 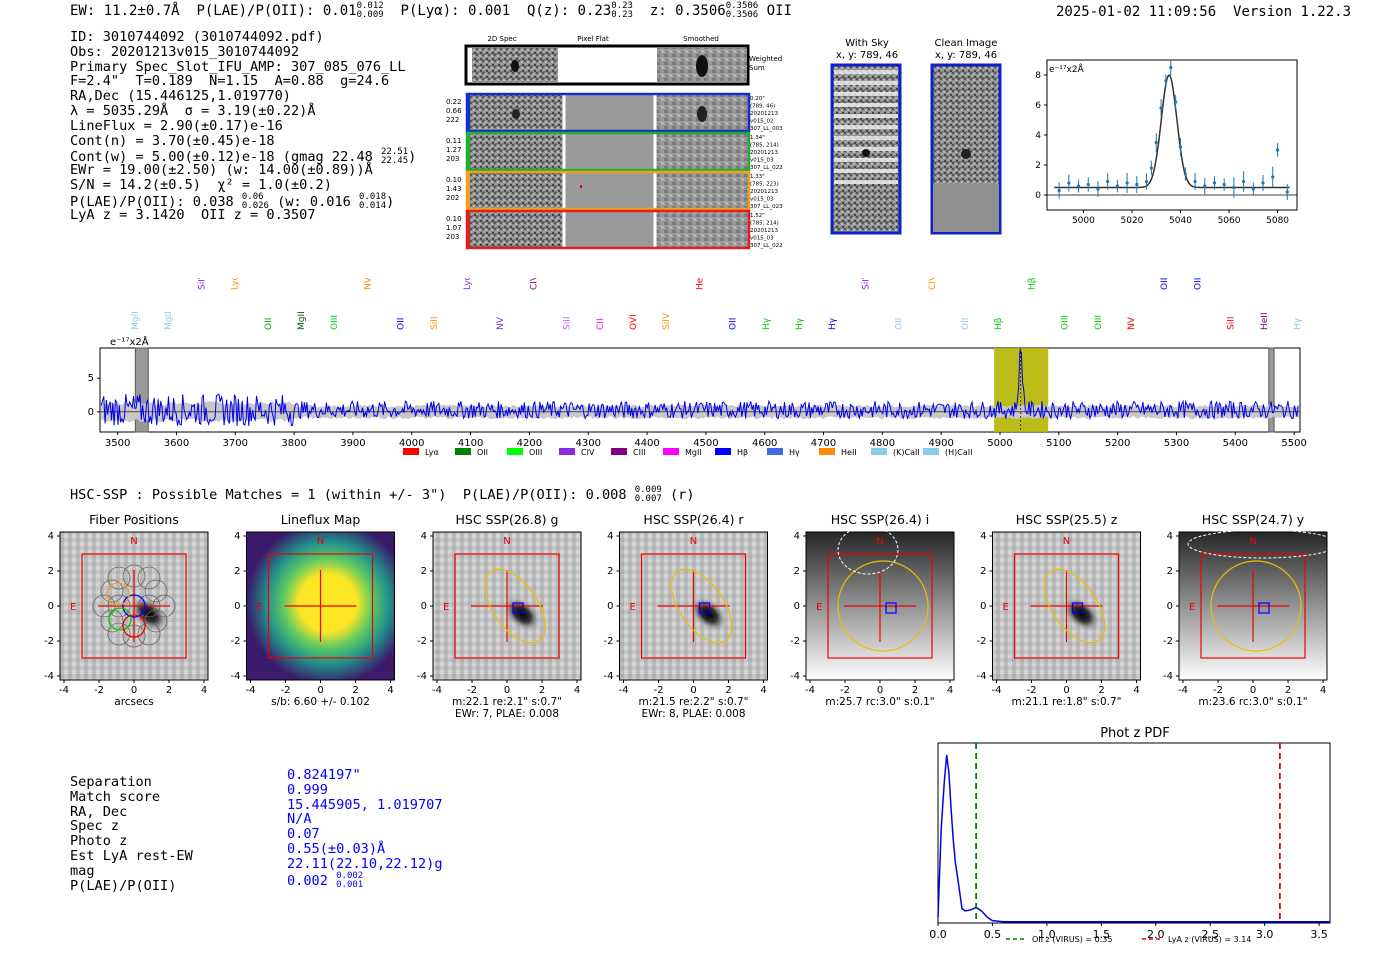 What do you see at coordinates (993, 934) in the screenshot?
I see `photz-xtick: 0.5` at bounding box center [993, 934].